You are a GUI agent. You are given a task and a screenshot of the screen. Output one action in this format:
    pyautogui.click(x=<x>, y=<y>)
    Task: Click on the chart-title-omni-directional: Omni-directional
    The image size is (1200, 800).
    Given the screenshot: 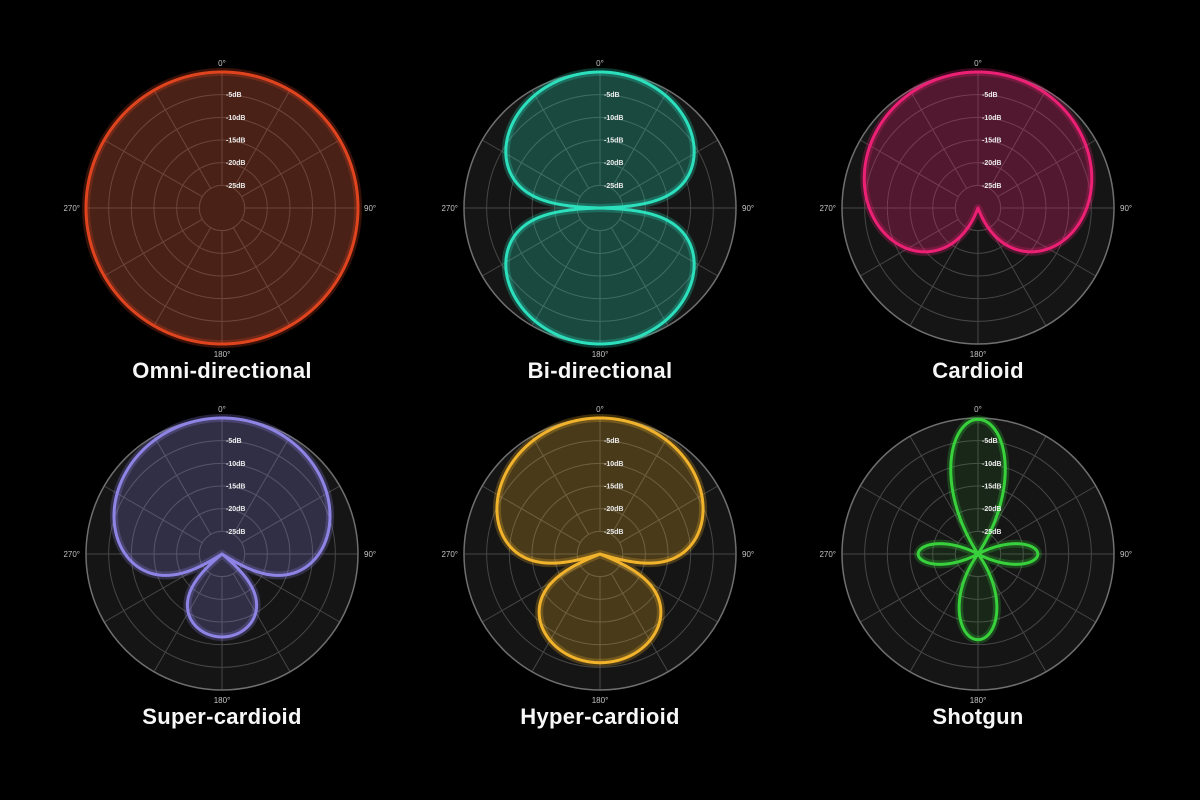 What is the action you would take?
    pyautogui.click(x=222, y=370)
    